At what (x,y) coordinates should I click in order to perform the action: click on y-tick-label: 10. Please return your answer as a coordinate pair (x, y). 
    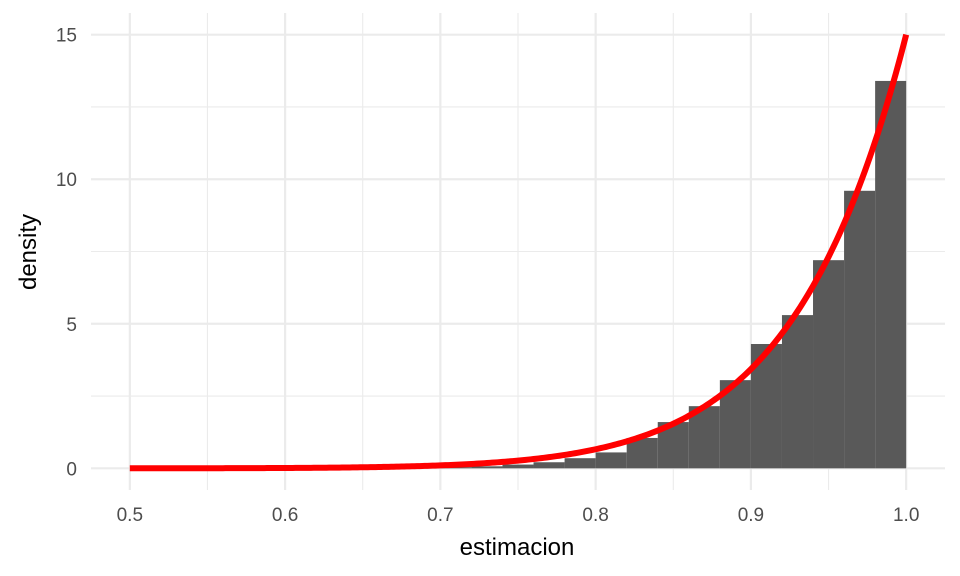
    Looking at the image, I should click on (66, 180).